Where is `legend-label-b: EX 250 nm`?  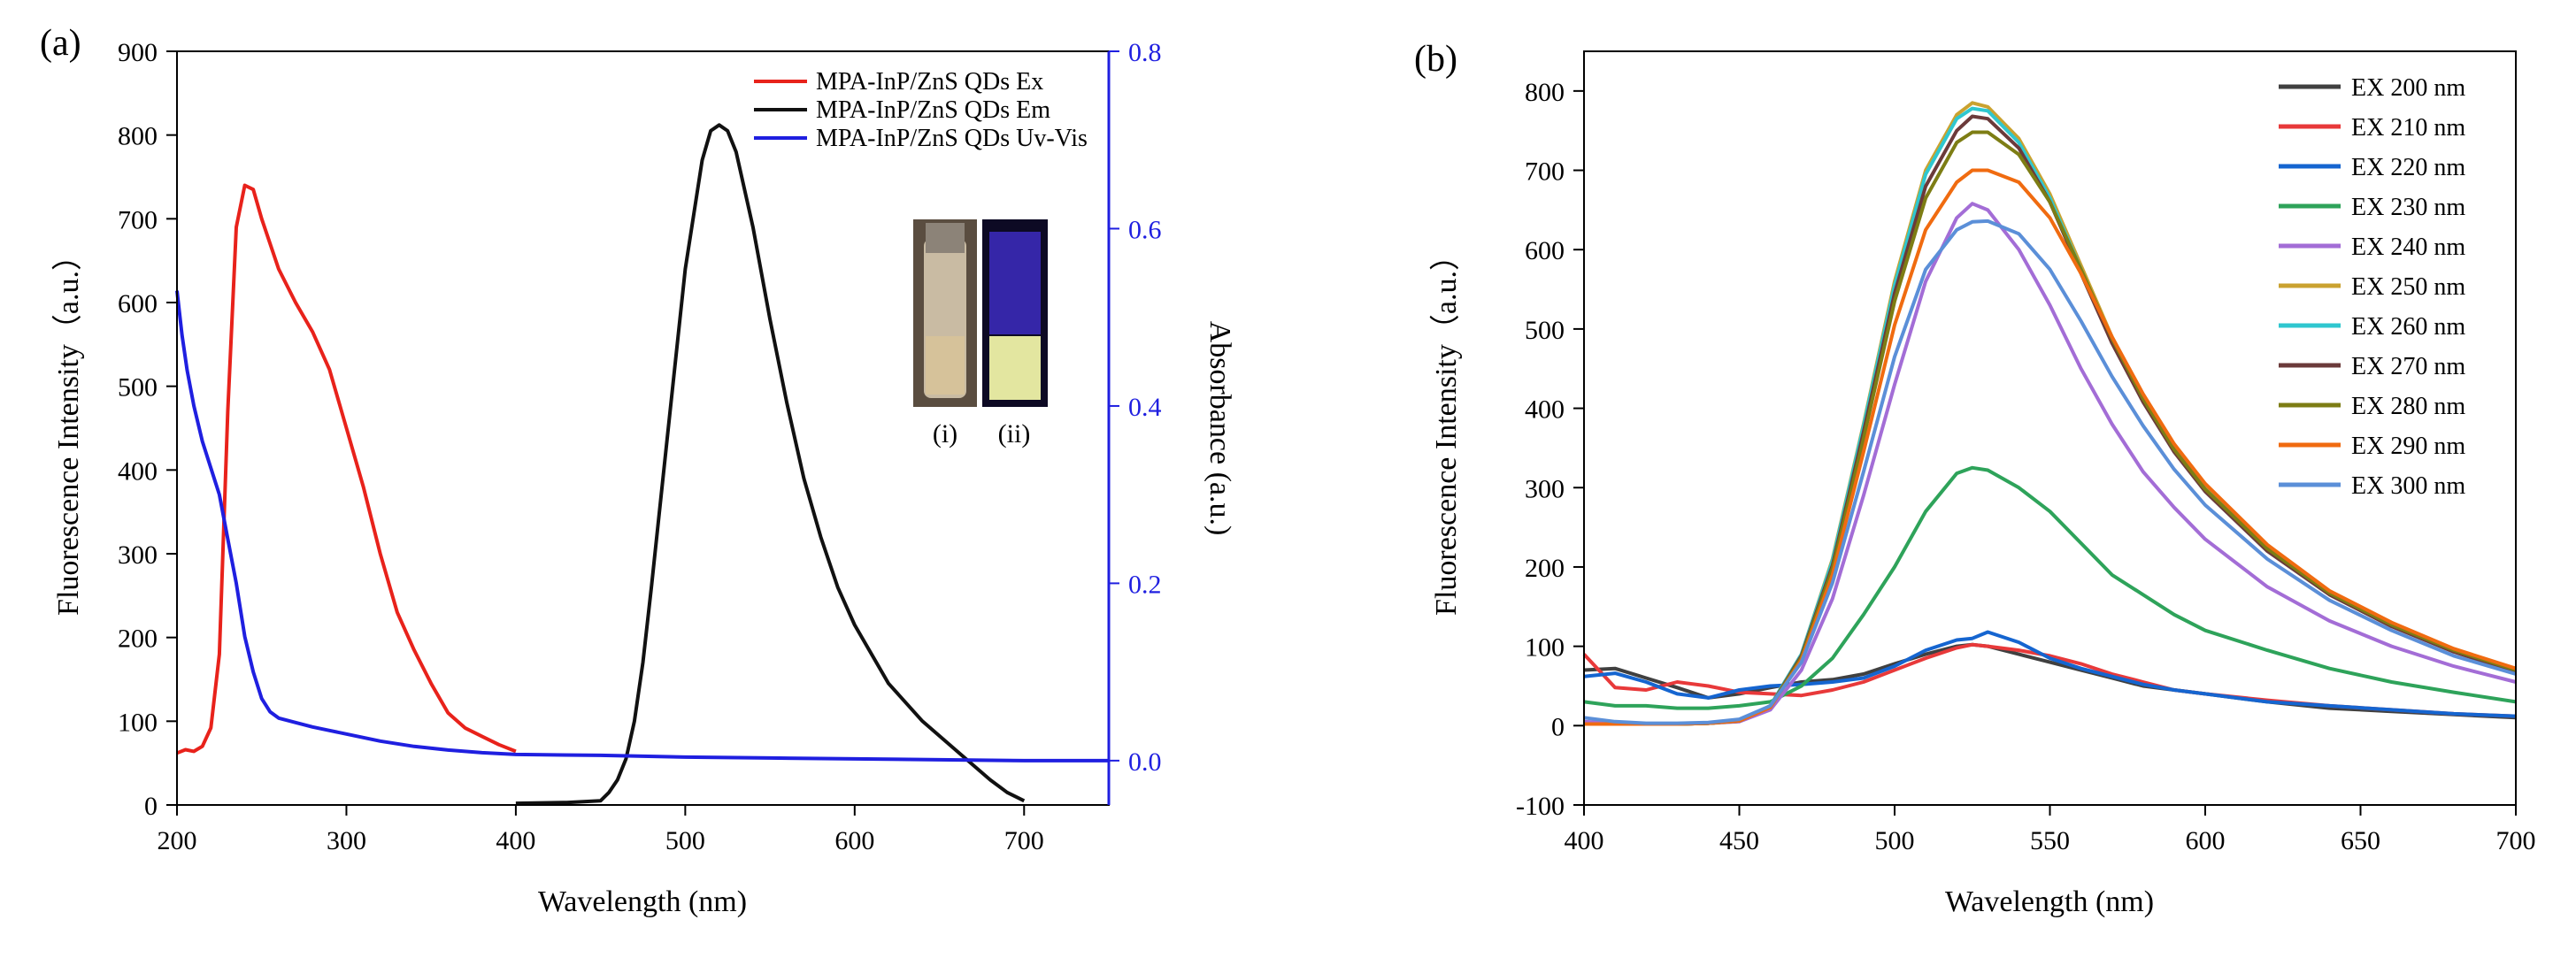 legend-label-b: EX 250 nm is located at coordinates (2408, 287).